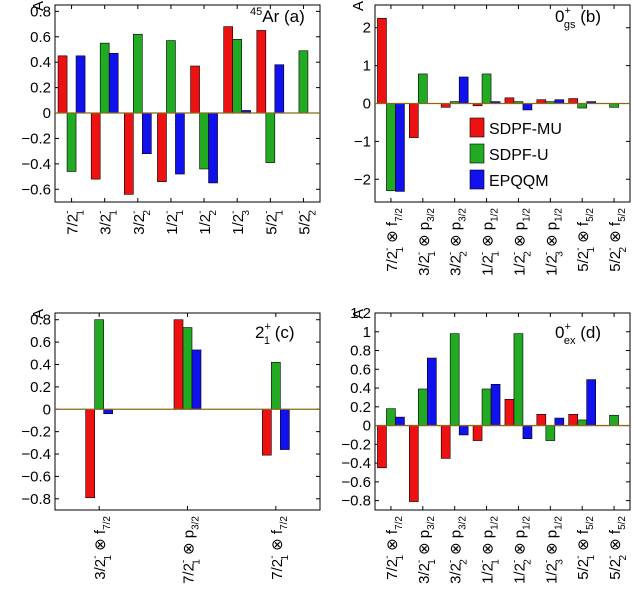 The height and width of the screenshot is (613, 634). What do you see at coordinates (273, 222) in the screenshot?
I see `x-tick-label: 5/2- 1` at bounding box center [273, 222].